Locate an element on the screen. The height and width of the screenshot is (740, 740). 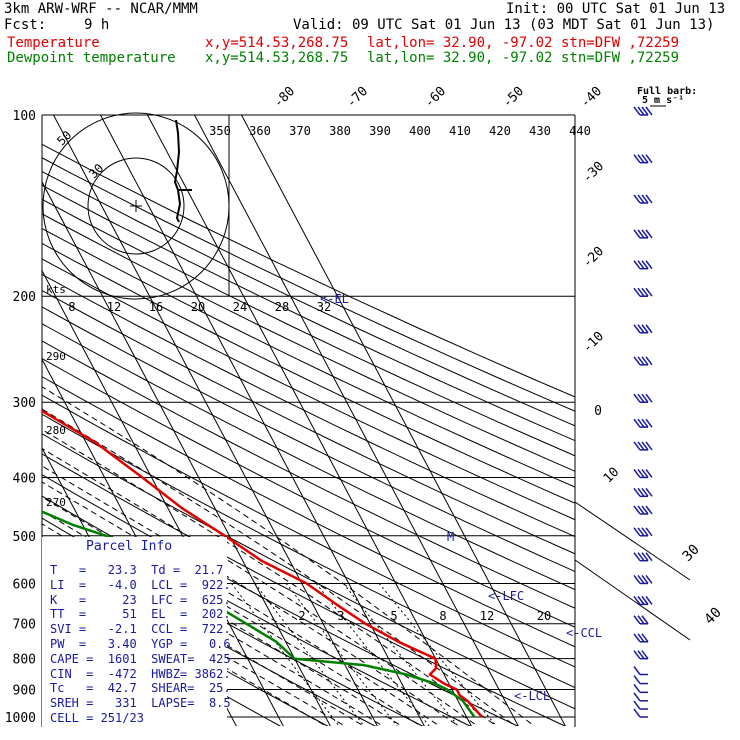
parcel-info-title: Parcel Info is located at coordinates (129, 546).